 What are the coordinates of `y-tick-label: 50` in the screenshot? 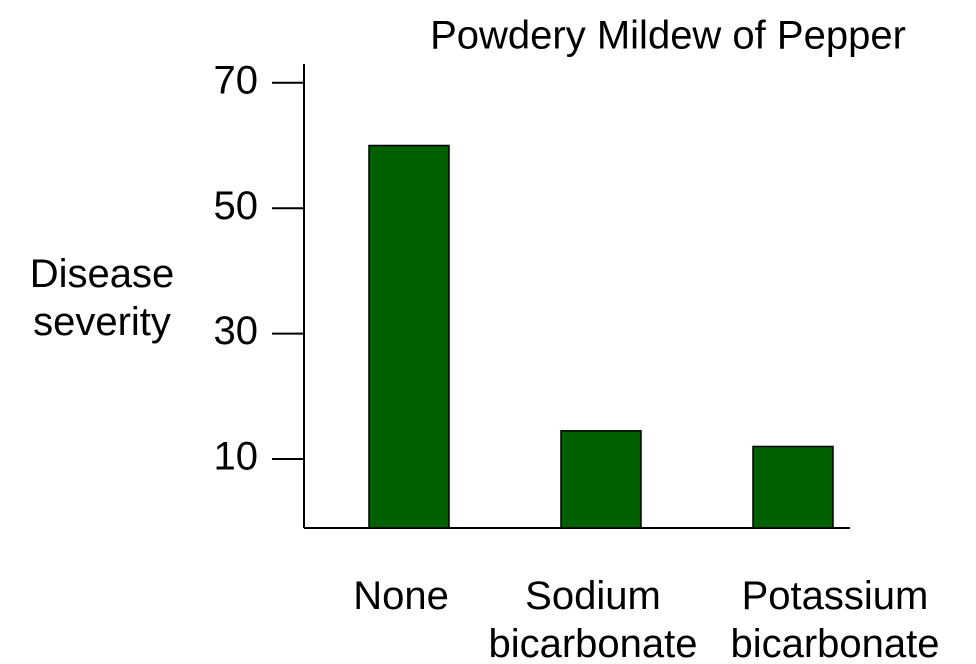 It's located at (236, 206).